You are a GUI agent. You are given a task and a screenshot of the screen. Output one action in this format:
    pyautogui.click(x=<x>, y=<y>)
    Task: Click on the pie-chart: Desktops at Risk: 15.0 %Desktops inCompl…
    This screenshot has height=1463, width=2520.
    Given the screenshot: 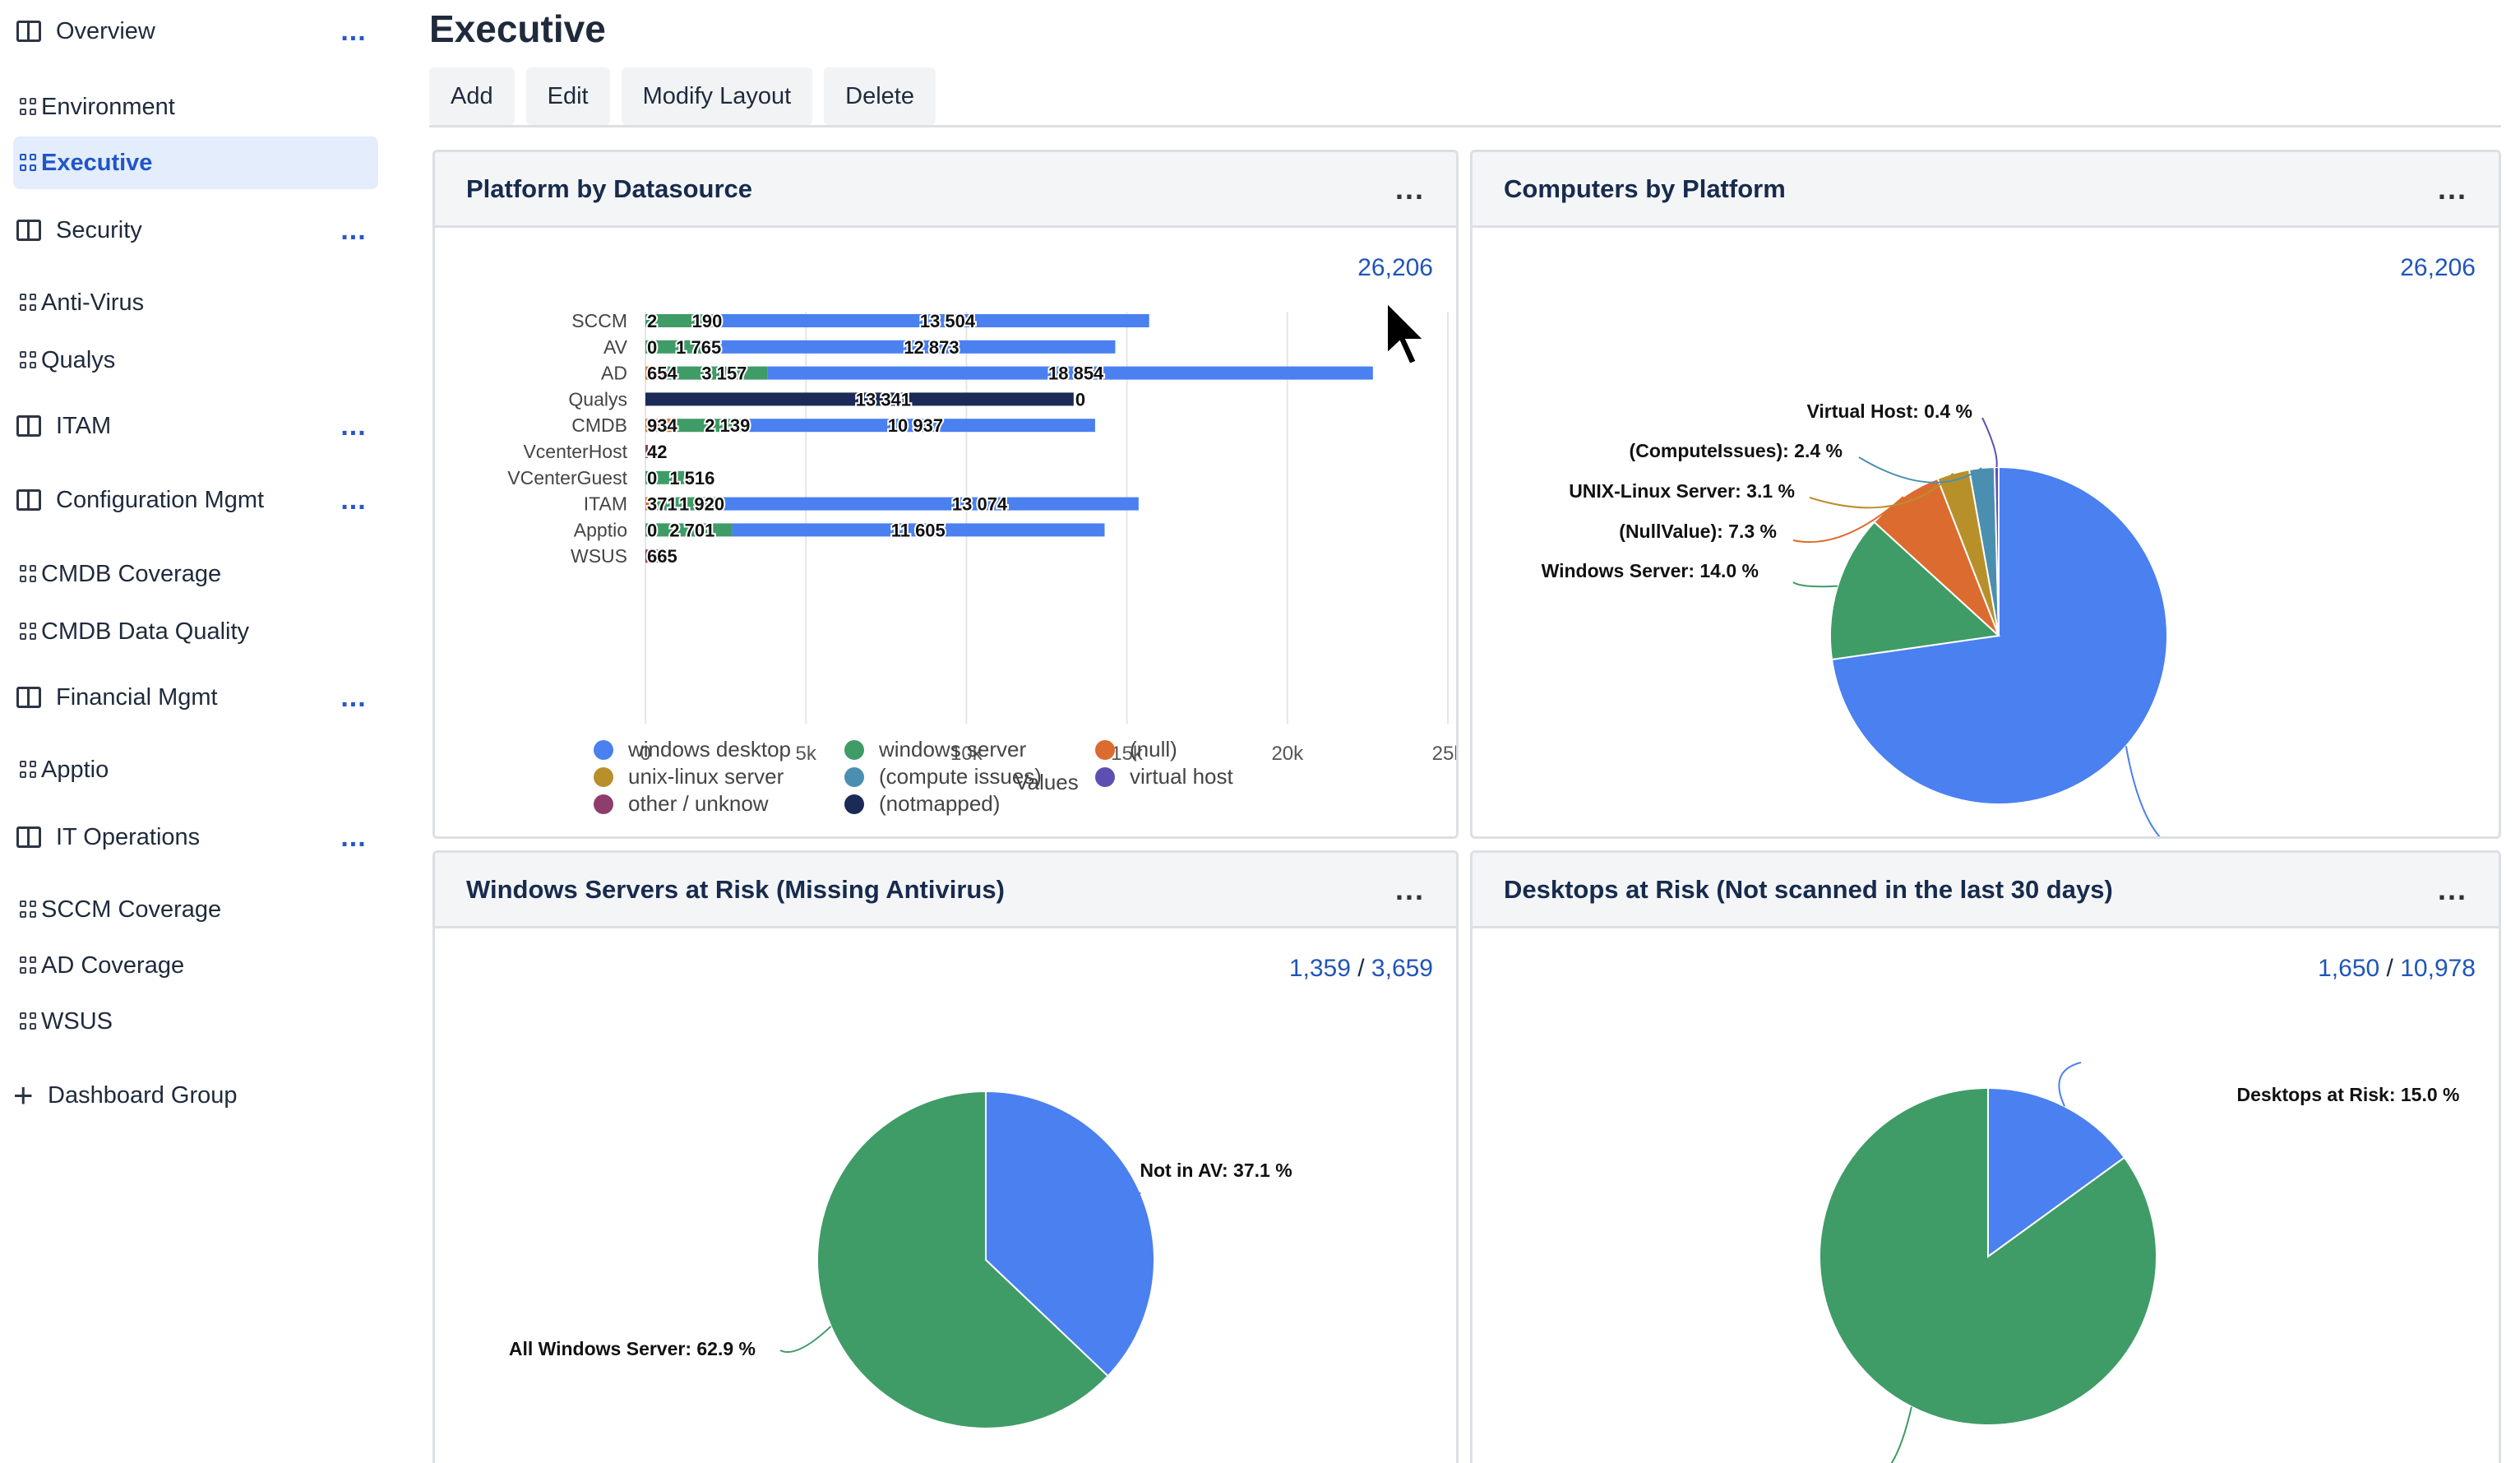 What is the action you would take?
    pyautogui.click(x=1986, y=1197)
    